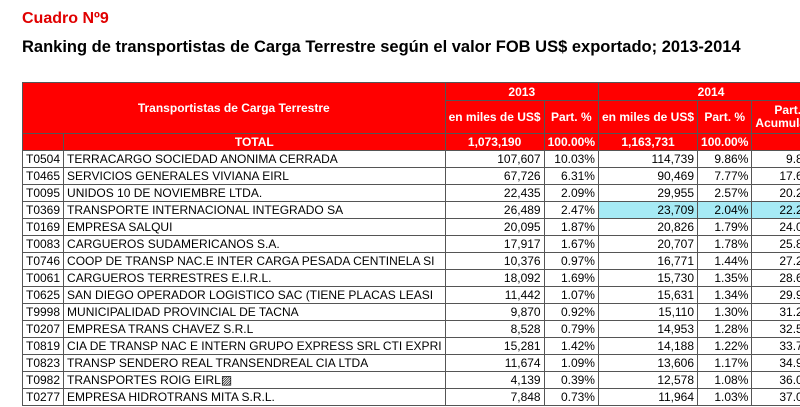 The image size is (800, 407). Describe the element at coordinates (775, 329) in the screenshot. I see `cell-part-acum: 32.53%` at that location.